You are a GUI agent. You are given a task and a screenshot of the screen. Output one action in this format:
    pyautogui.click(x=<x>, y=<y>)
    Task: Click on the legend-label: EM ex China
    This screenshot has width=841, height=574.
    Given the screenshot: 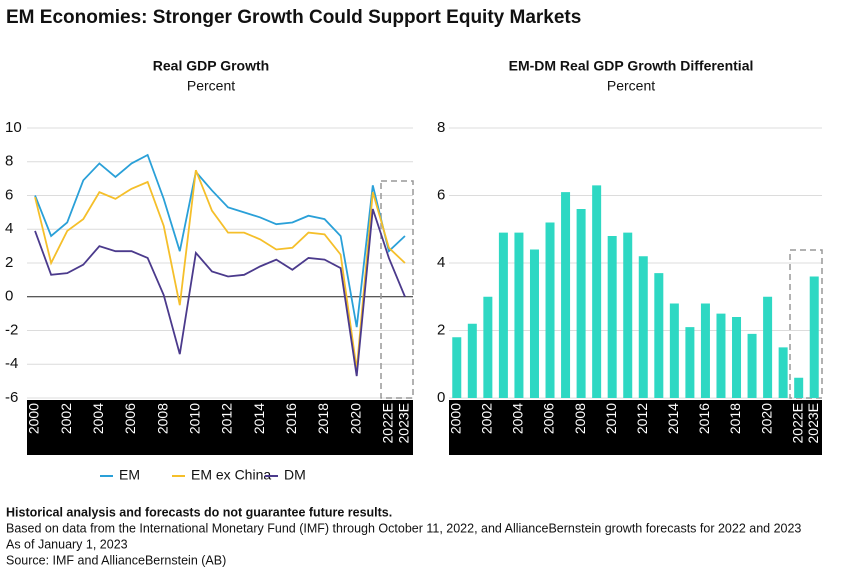 What is the action you would take?
    pyautogui.click(x=231, y=475)
    